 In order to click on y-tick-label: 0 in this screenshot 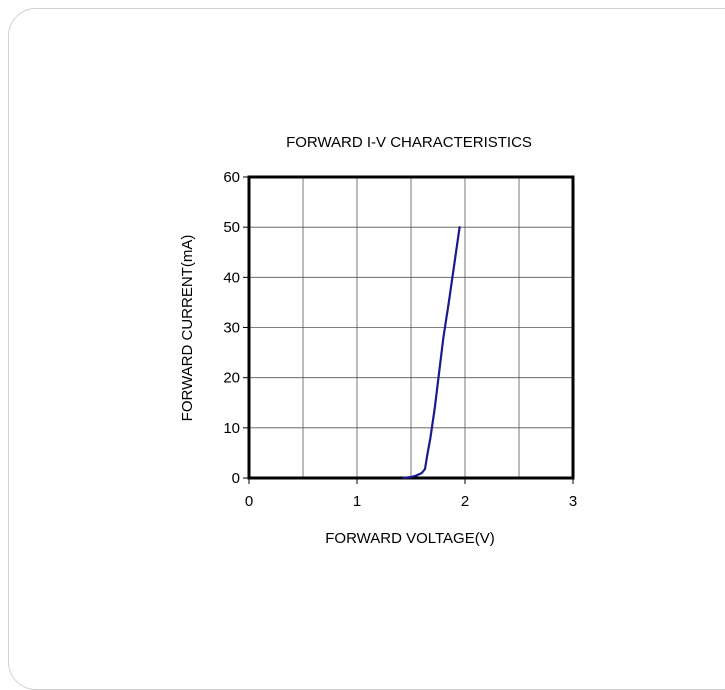, I will do `click(236, 478)`.